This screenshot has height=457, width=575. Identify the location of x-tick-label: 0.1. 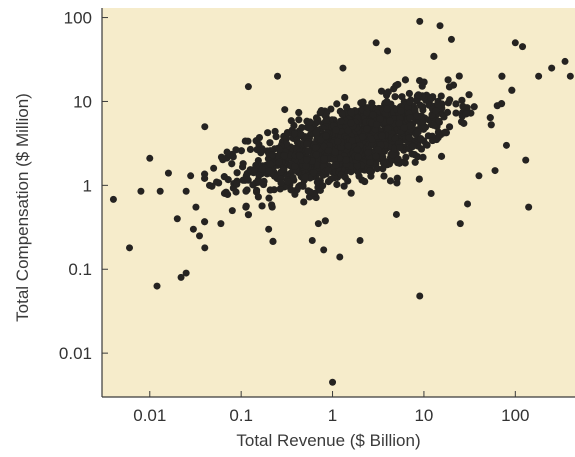
(241, 415).